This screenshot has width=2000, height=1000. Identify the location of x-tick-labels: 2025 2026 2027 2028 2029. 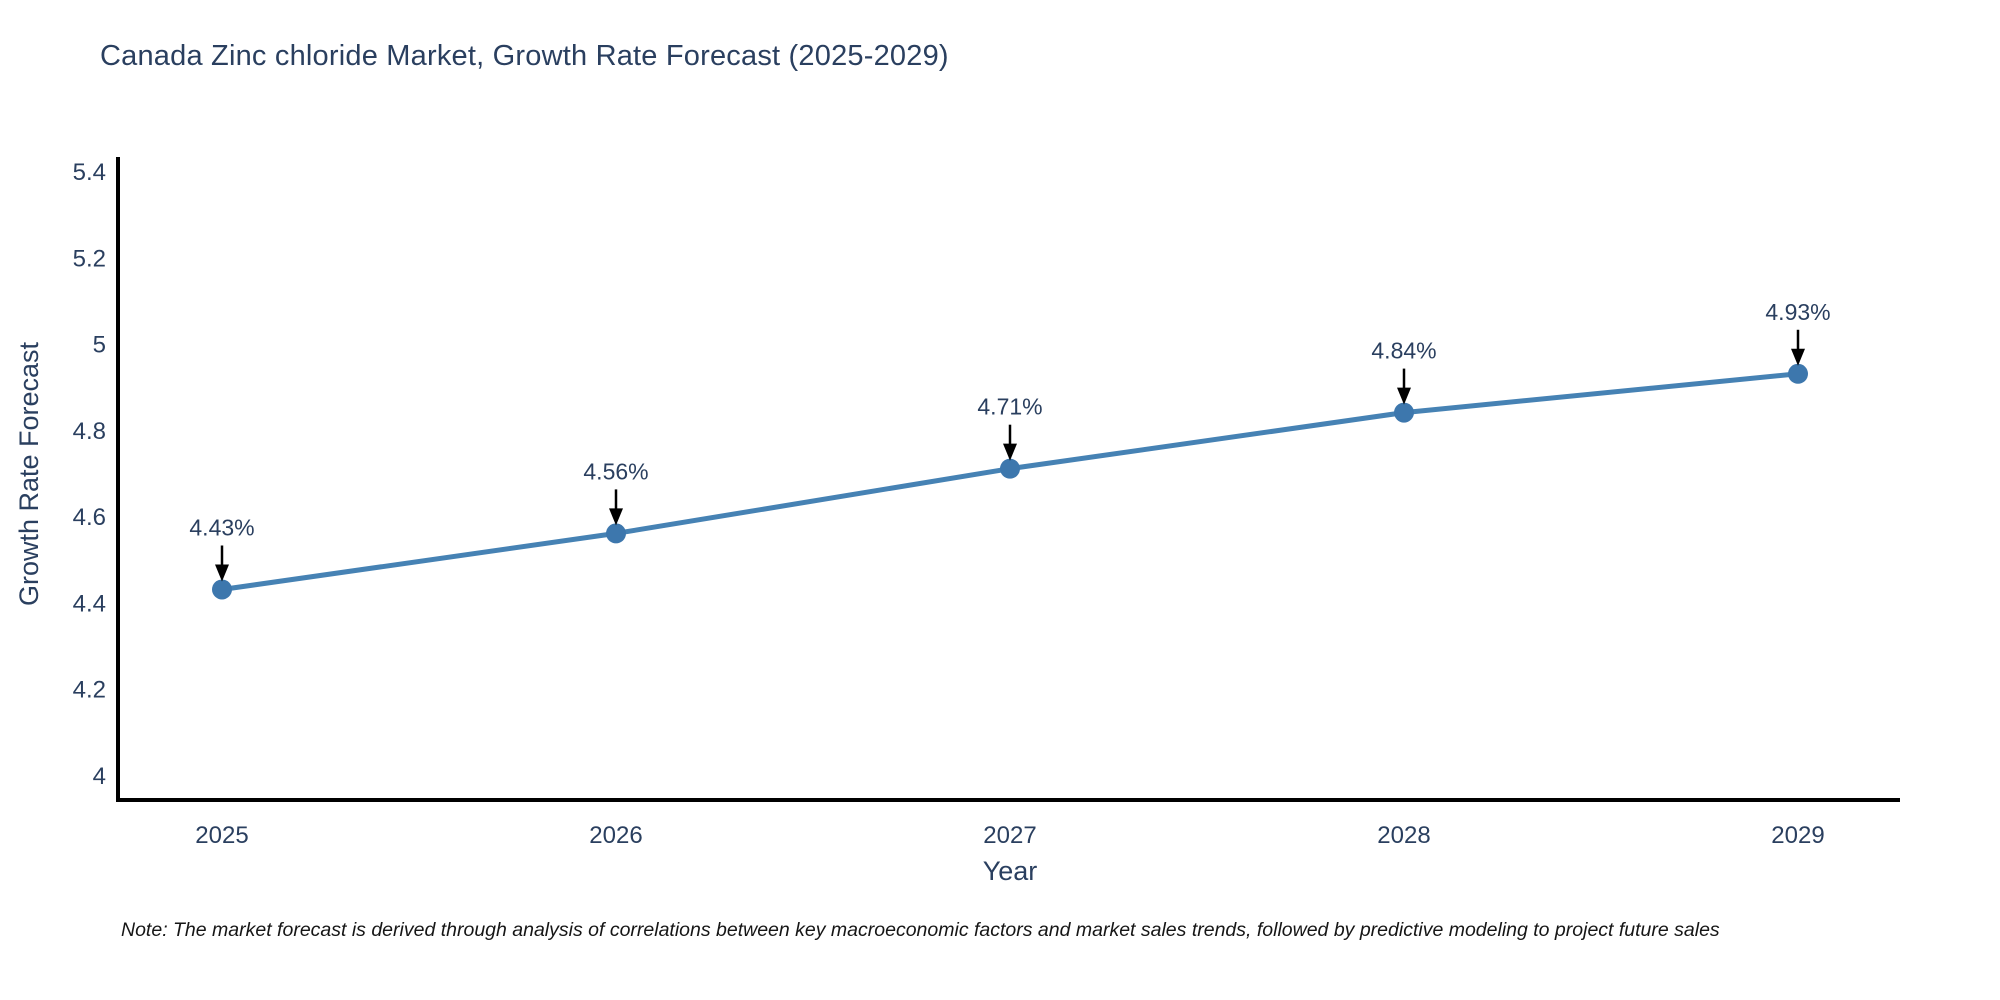
(1009, 835).